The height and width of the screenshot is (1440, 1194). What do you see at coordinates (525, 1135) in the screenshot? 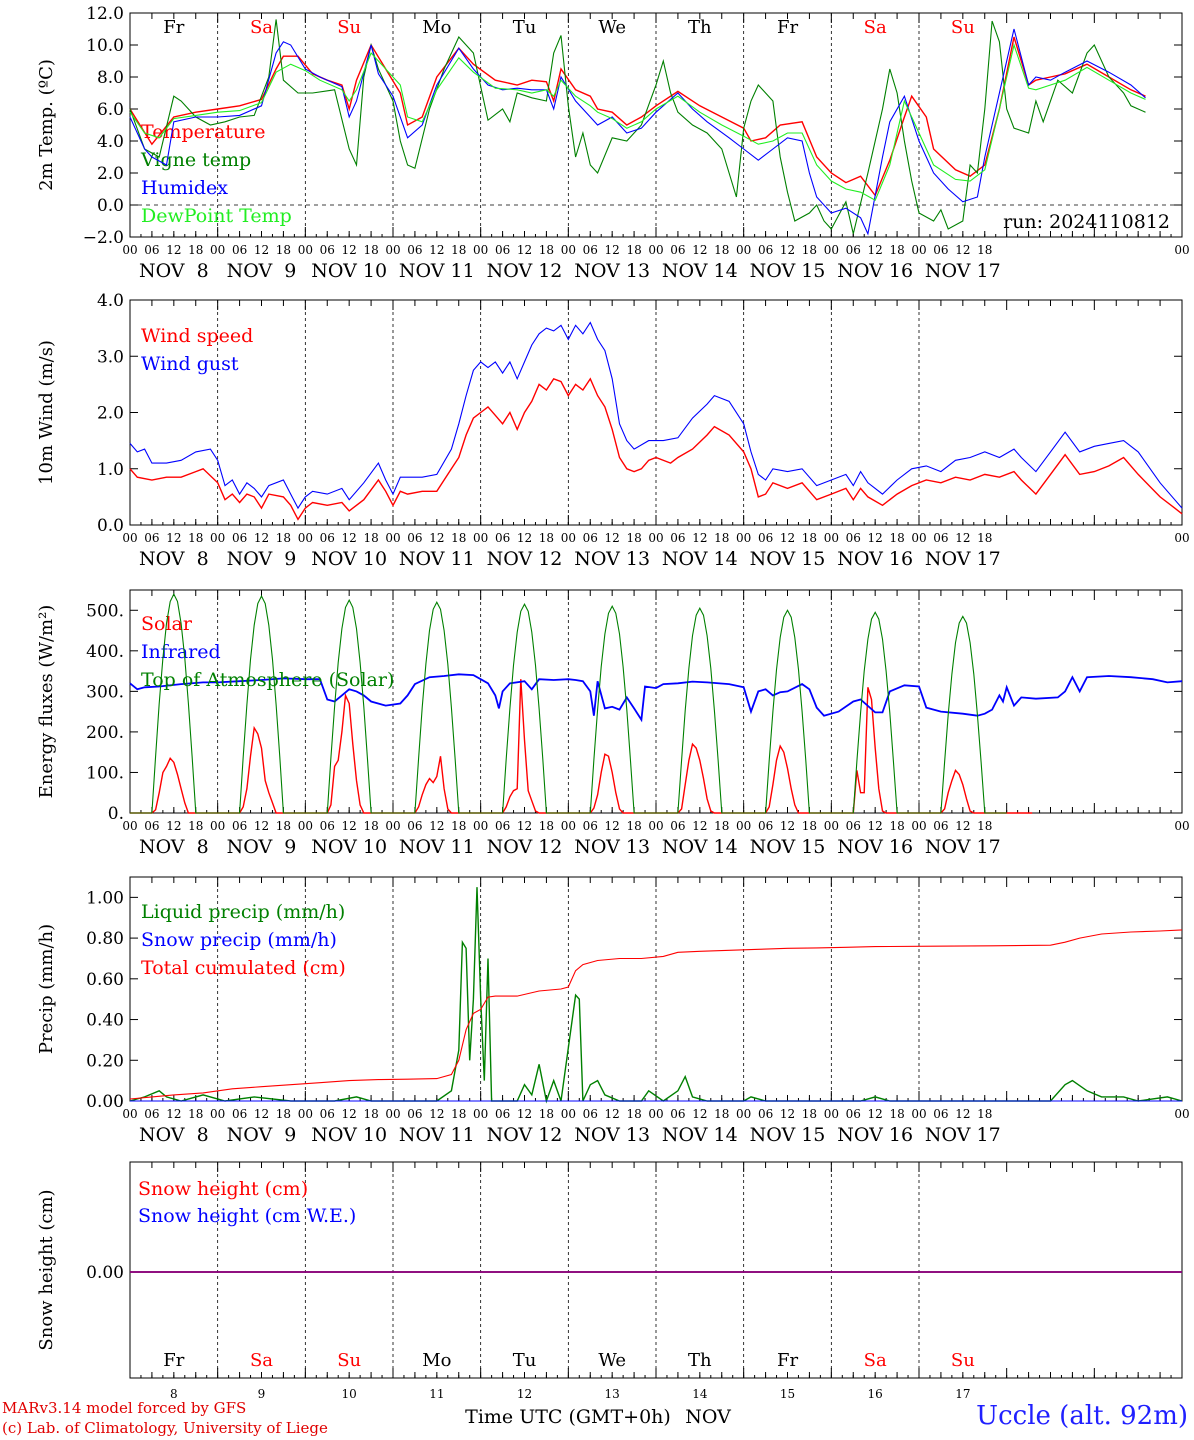
I see `date-label: NOV 12` at bounding box center [525, 1135].